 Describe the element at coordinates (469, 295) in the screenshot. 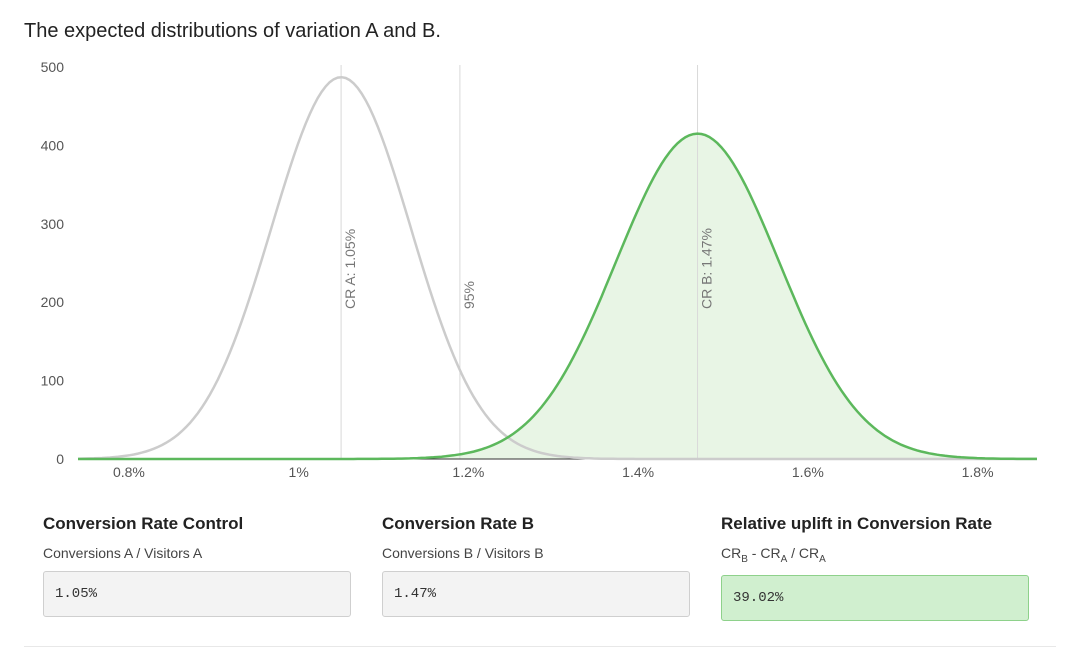

I see `annotation-label-1: 95%` at that location.